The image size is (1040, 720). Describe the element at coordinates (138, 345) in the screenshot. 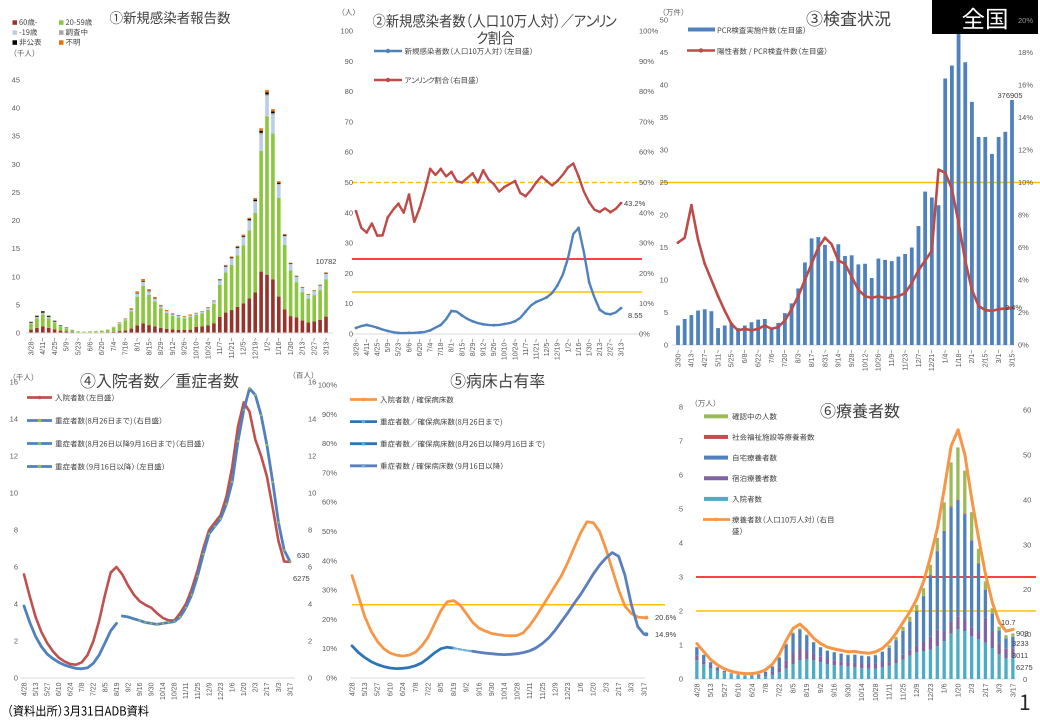

I see `svg-text: 8/1~` at that location.